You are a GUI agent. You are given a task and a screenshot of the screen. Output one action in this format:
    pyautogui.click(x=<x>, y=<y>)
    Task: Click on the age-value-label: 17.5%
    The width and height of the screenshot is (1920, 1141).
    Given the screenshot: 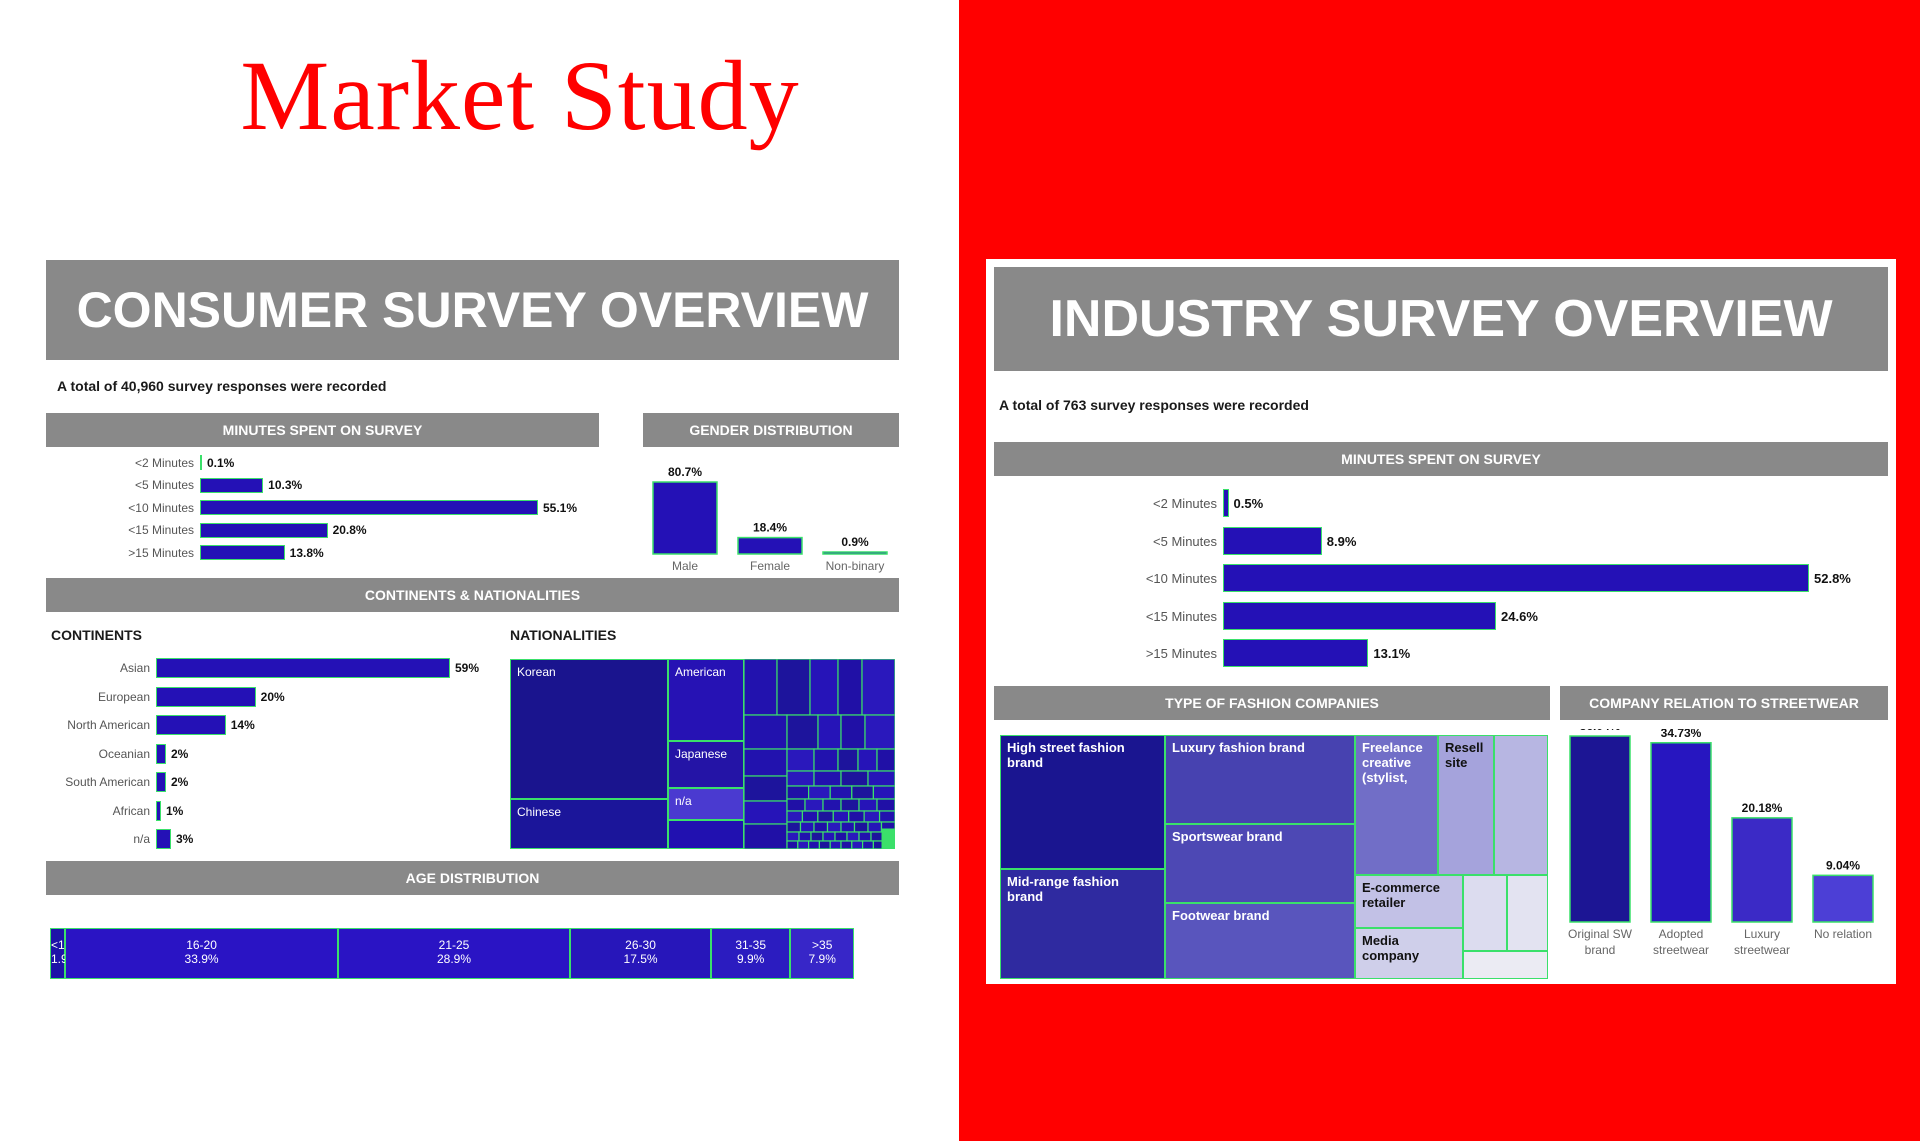 What is the action you would take?
    pyautogui.click(x=640, y=959)
    